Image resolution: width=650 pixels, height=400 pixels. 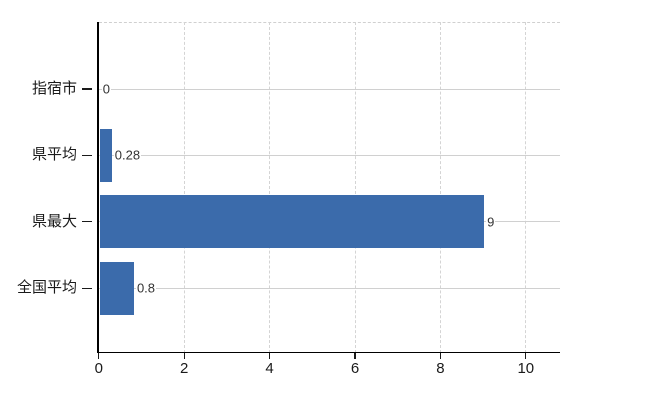 I want to click on bar-value-label: 0.28, so click(x=127, y=155).